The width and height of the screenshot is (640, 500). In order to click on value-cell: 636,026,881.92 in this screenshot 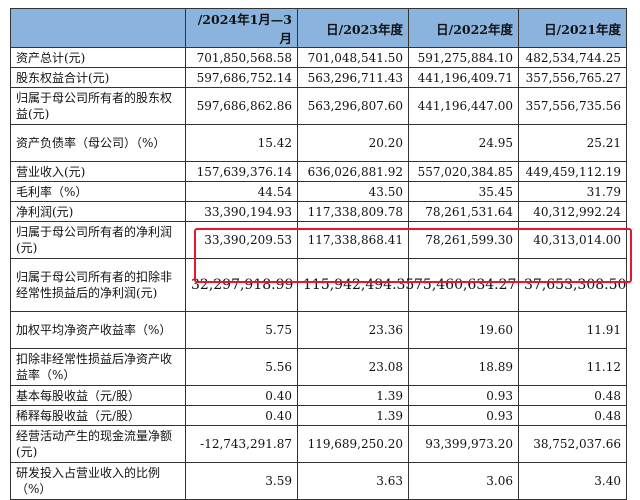, I will do `click(353, 171)`.